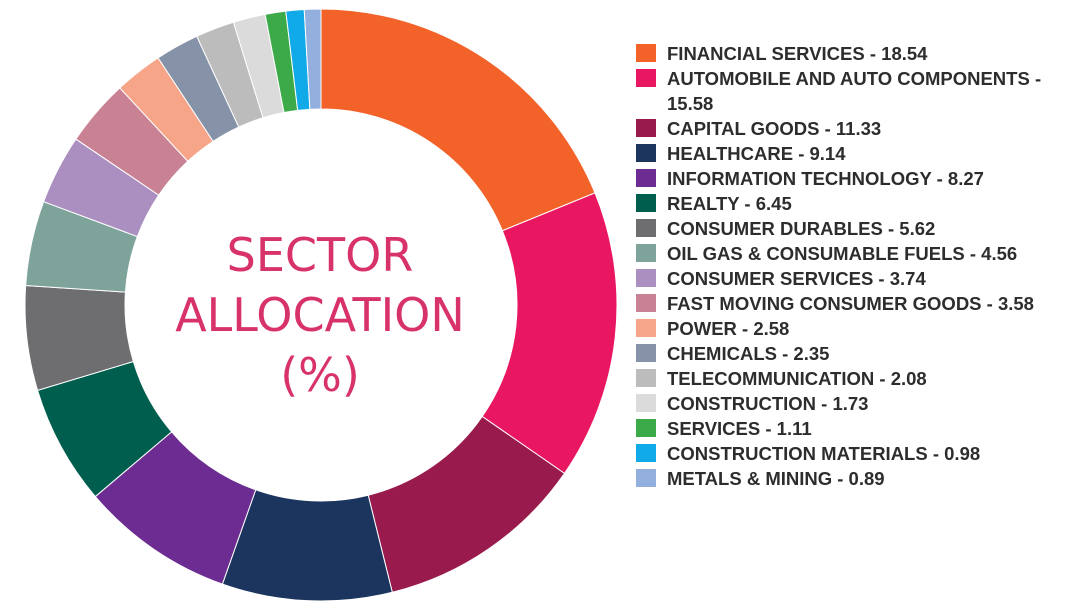  I want to click on slice-metals-mining, so click(312, 59).